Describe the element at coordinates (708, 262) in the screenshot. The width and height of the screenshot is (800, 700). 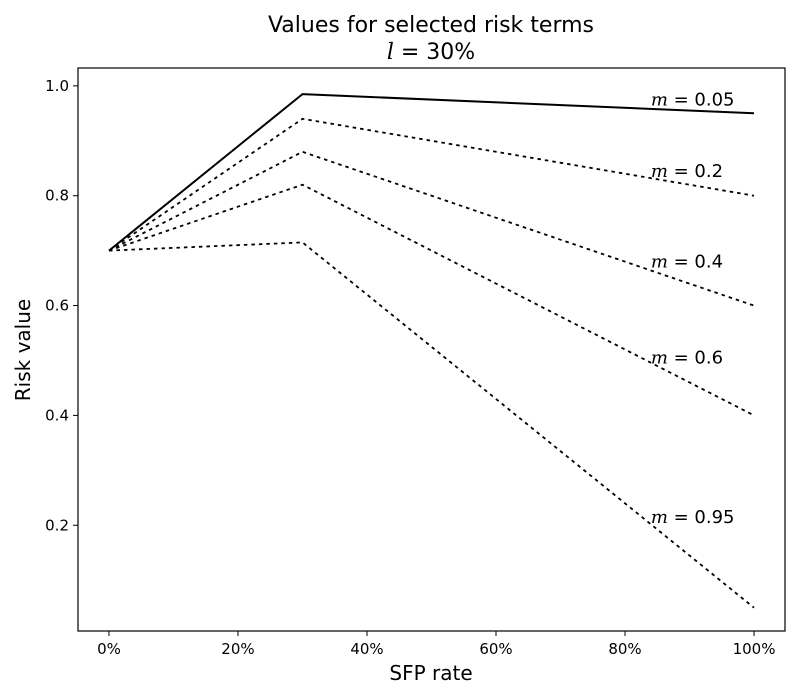
I see `series-label-value: 0.4` at that location.